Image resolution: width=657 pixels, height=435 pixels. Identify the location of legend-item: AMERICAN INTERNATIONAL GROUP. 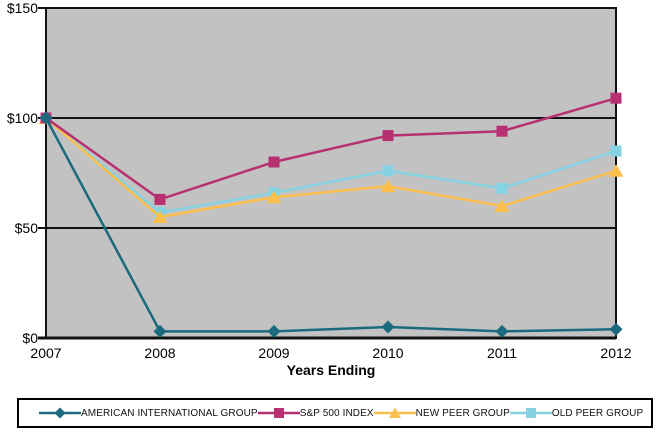
(148, 413).